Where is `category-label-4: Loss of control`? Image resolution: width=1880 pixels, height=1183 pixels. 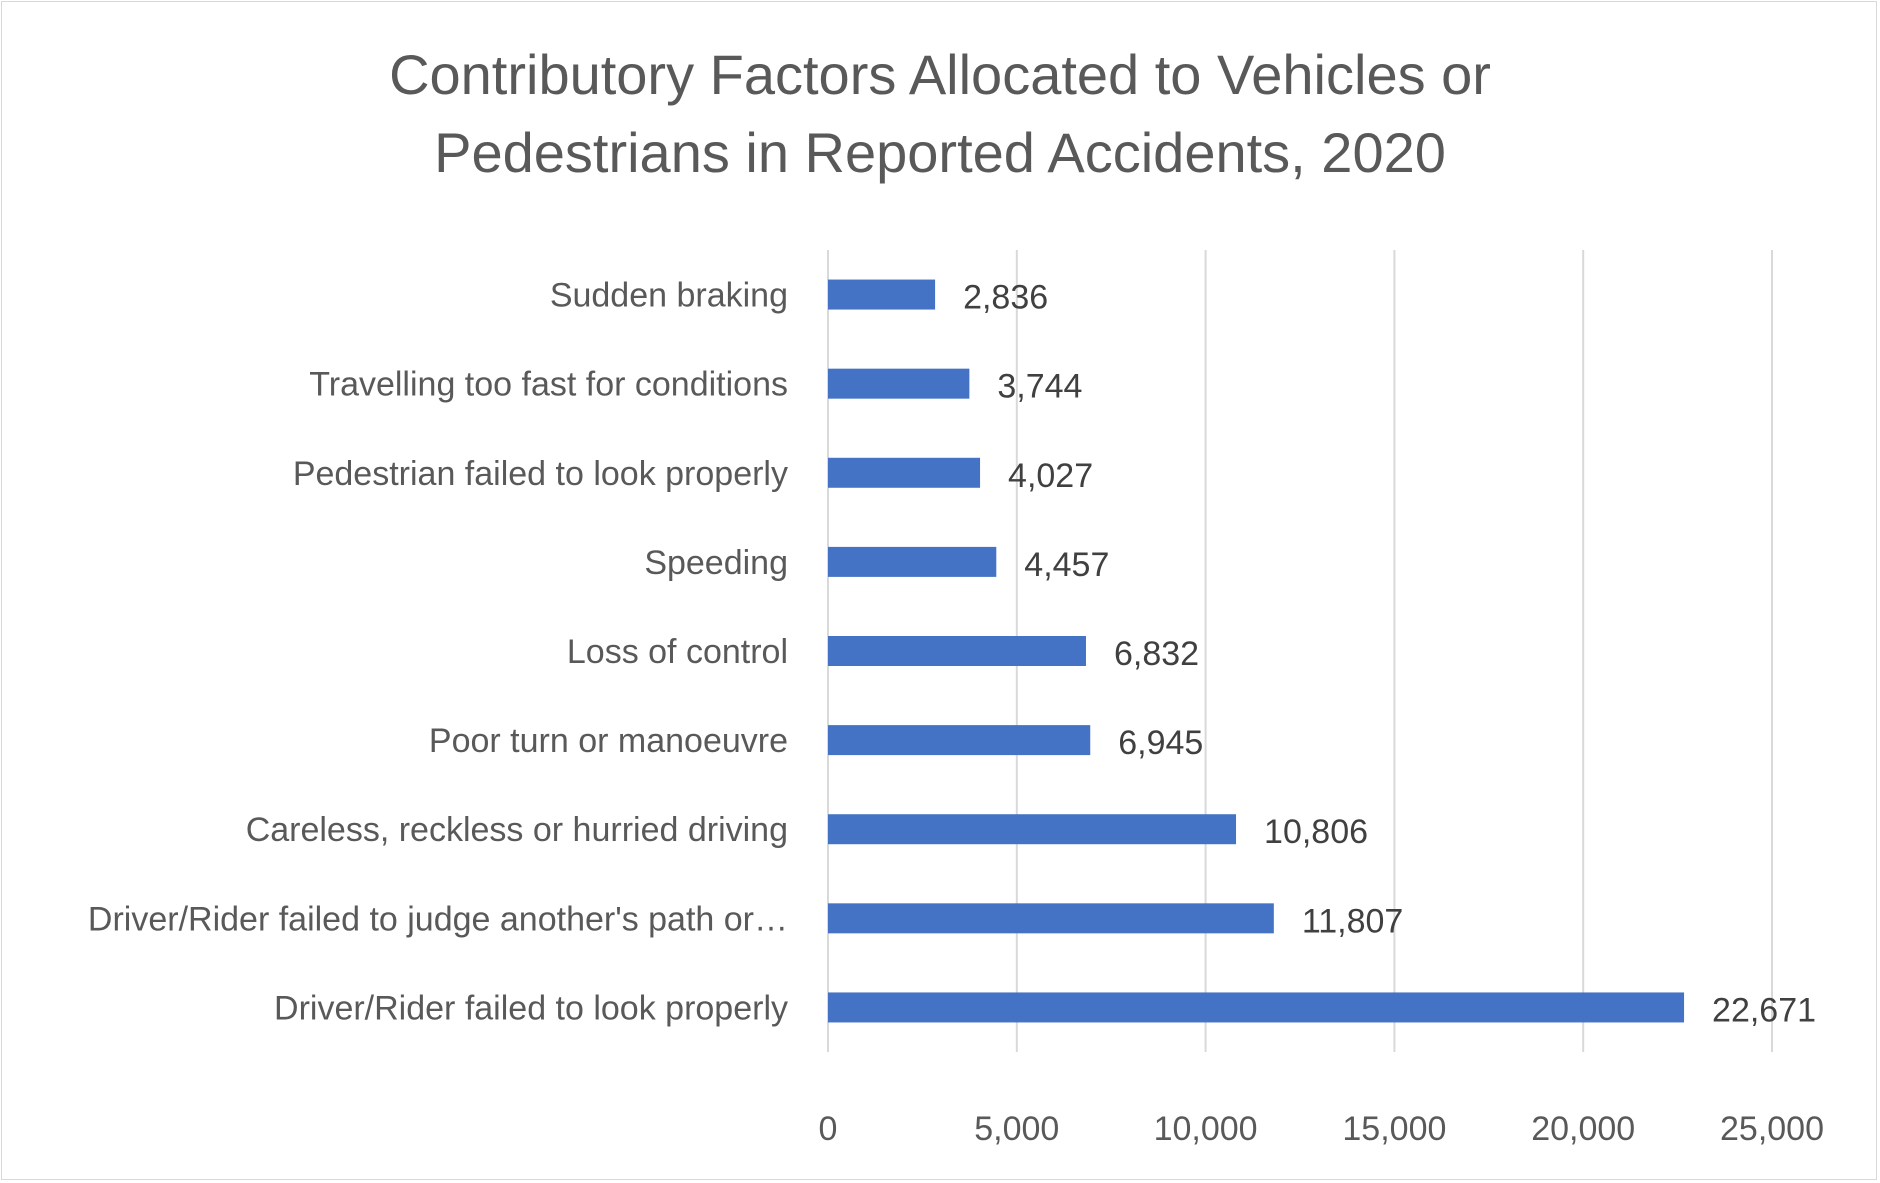 category-label-4: Loss of control is located at coordinates (677, 652).